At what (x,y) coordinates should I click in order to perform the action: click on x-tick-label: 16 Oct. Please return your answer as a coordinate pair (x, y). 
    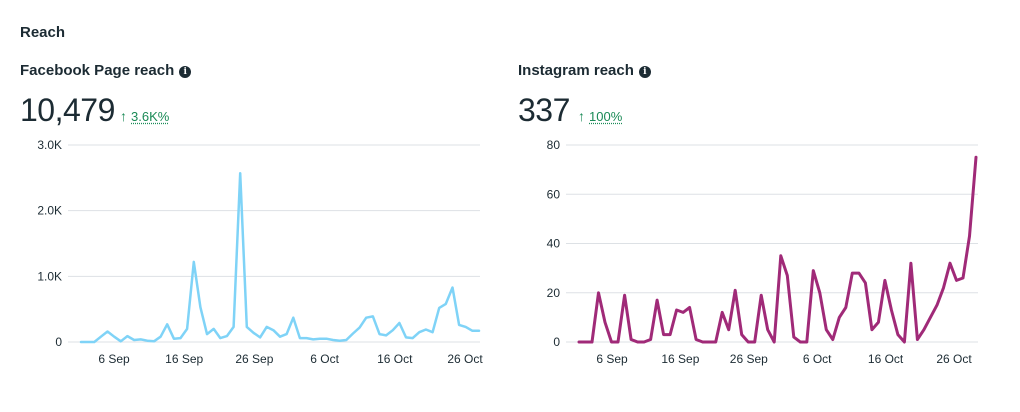
    Looking at the image, I should click on (886, 359).